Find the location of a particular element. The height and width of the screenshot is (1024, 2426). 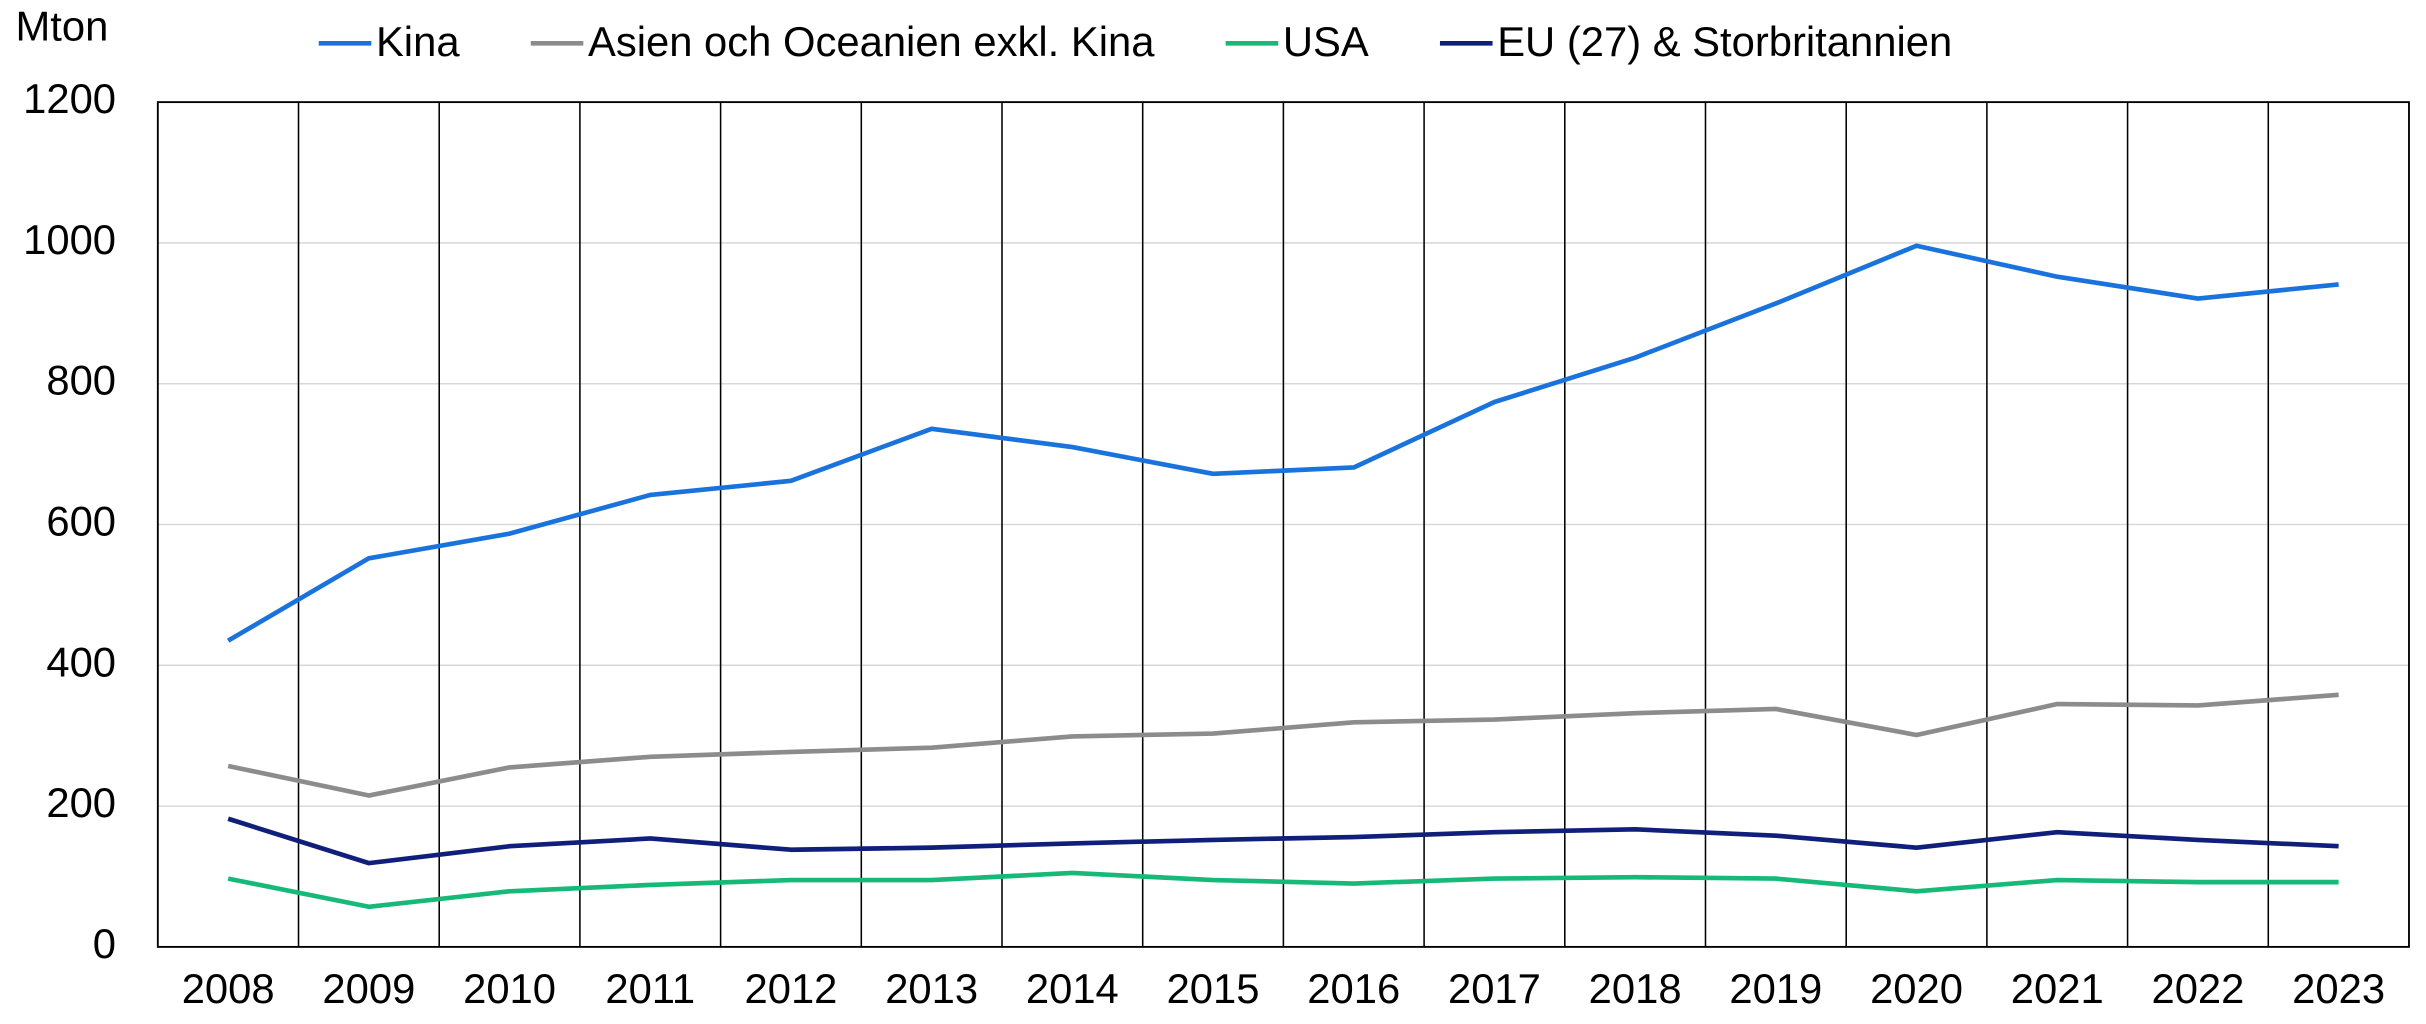

x-tick-label: 2016 is located at coordinates (1353, 988).